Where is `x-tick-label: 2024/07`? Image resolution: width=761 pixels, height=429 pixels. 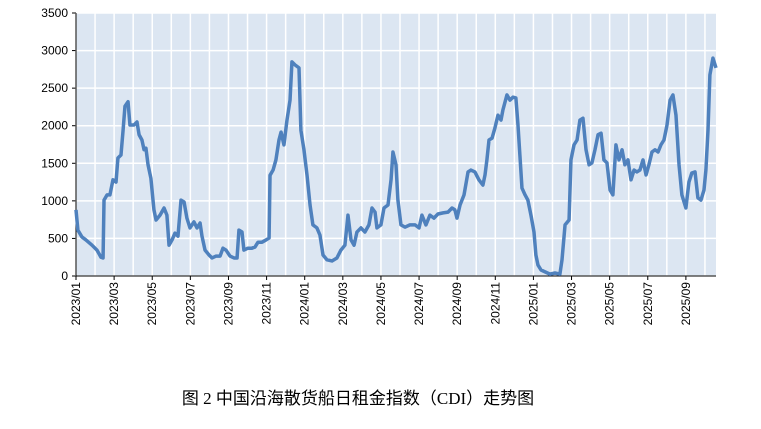
x-tick-label: 2024/07 is located at coordinates (419, 304).